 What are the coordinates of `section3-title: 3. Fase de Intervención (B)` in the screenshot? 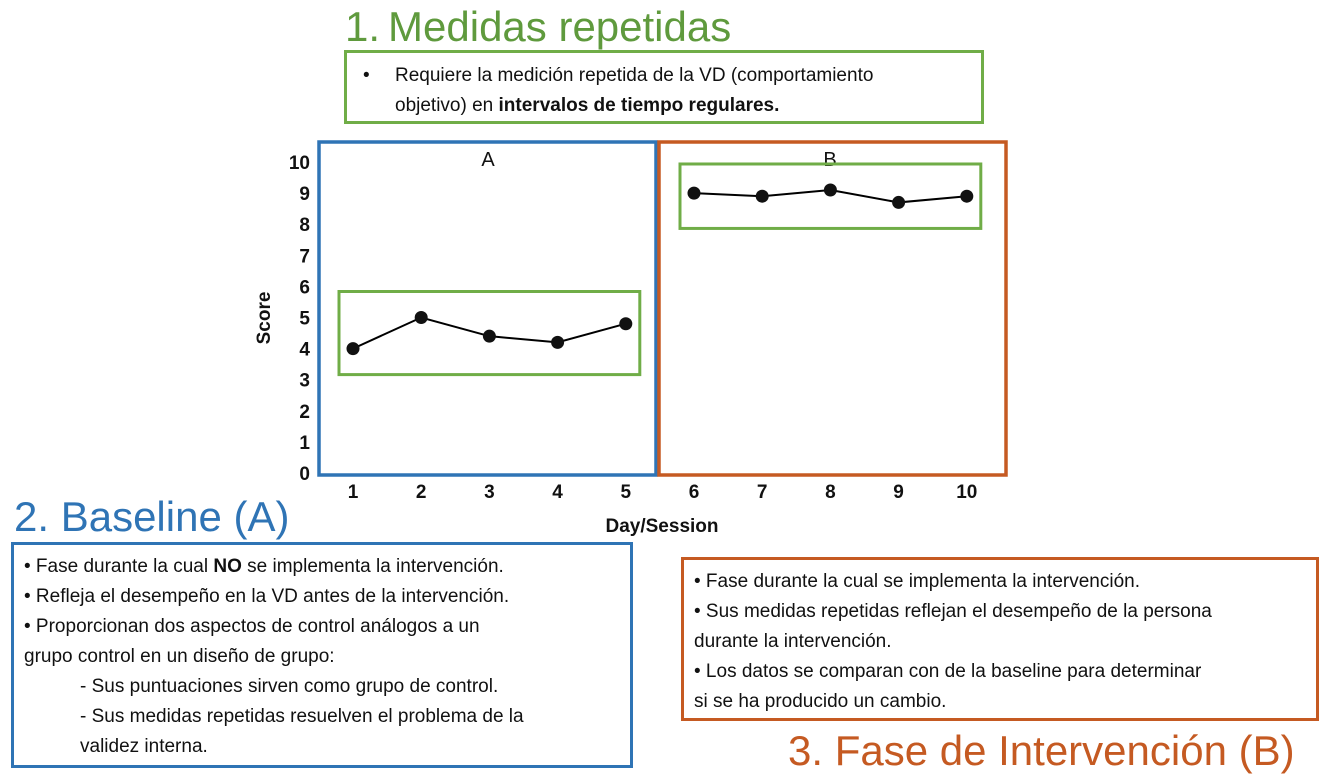 It's located at (1041, 750).